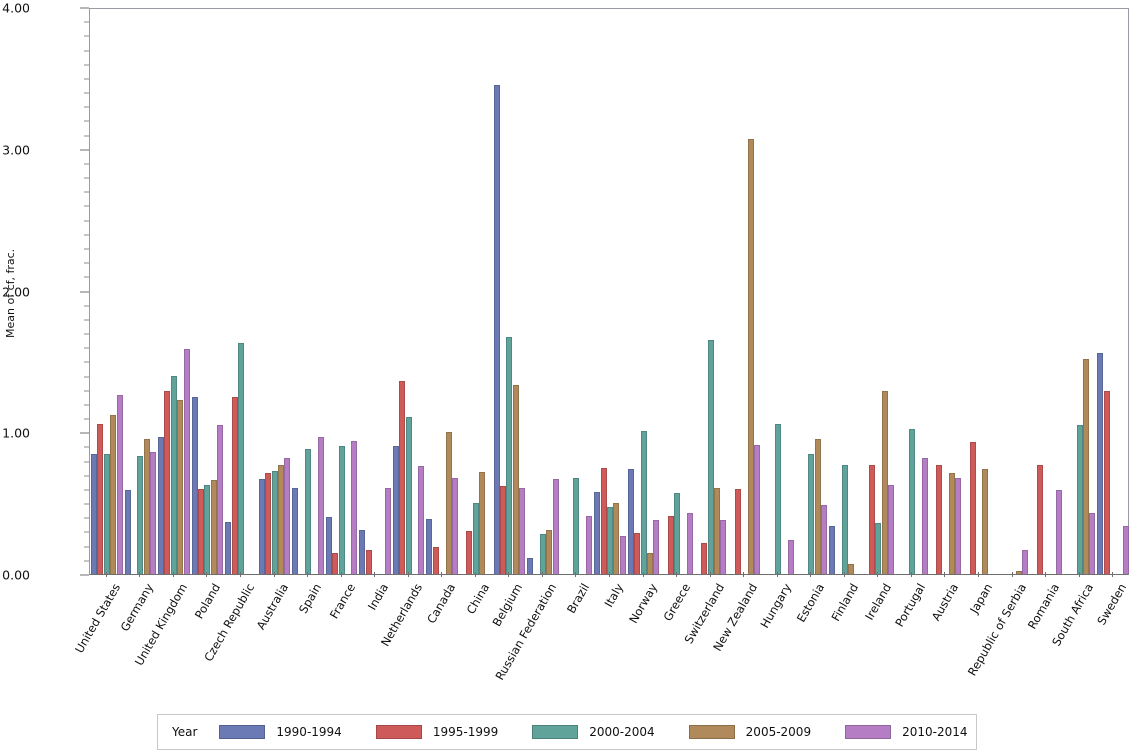 Image resolution: width=1134 pixels, height=756 pixels. I want to click on legend-item: 2000-2004, so click(593, 732).